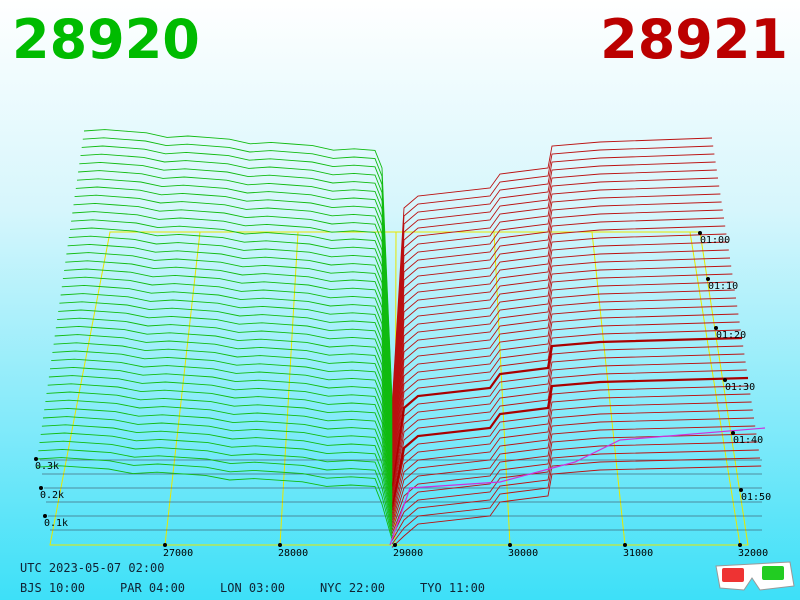  Describe the element at coordinates (408, 553) in the screenshot. I see `price-label: 29000` at that location.